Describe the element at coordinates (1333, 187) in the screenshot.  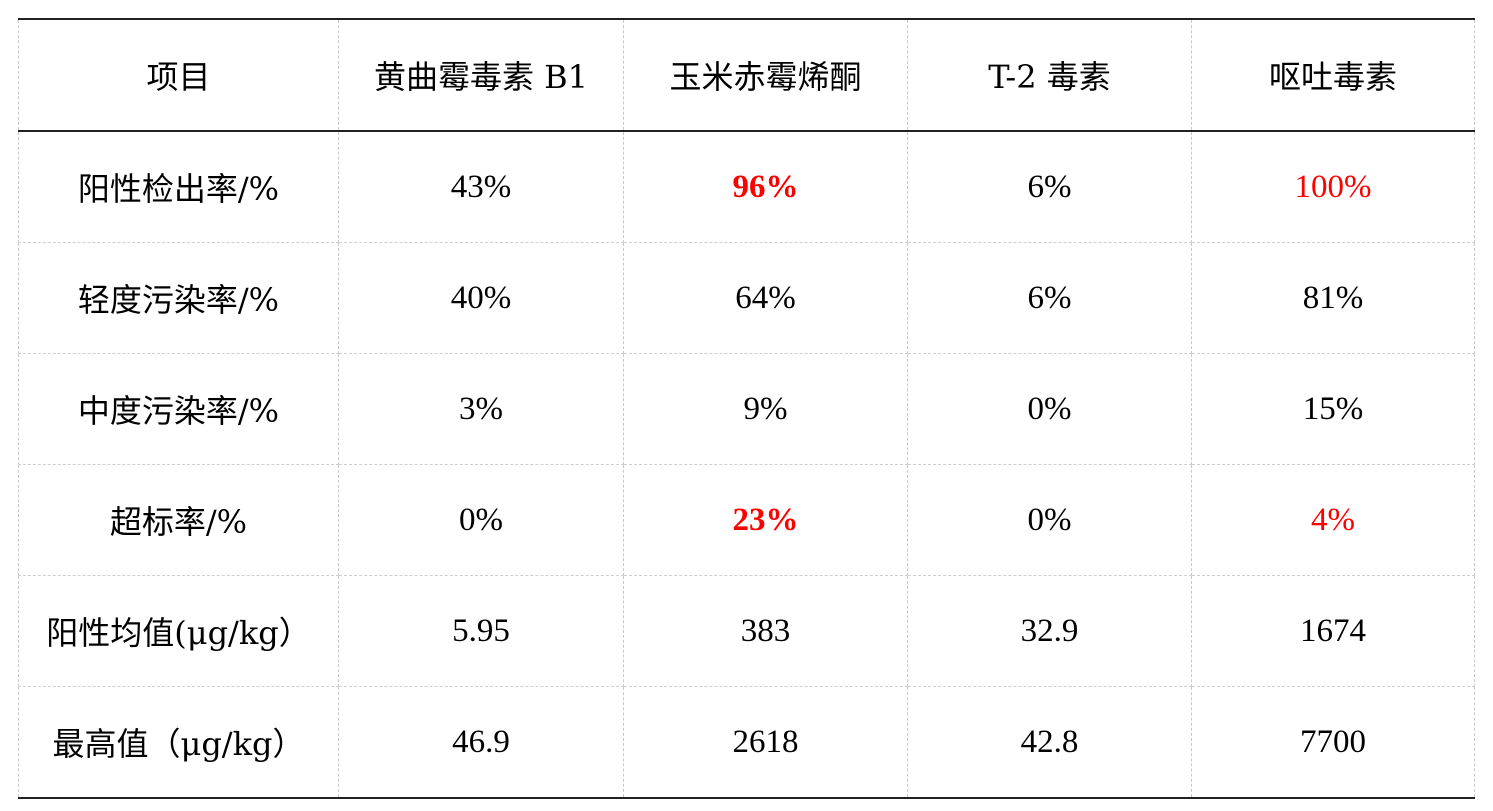
I see `cell-value-highlighted: 100%` at that location.